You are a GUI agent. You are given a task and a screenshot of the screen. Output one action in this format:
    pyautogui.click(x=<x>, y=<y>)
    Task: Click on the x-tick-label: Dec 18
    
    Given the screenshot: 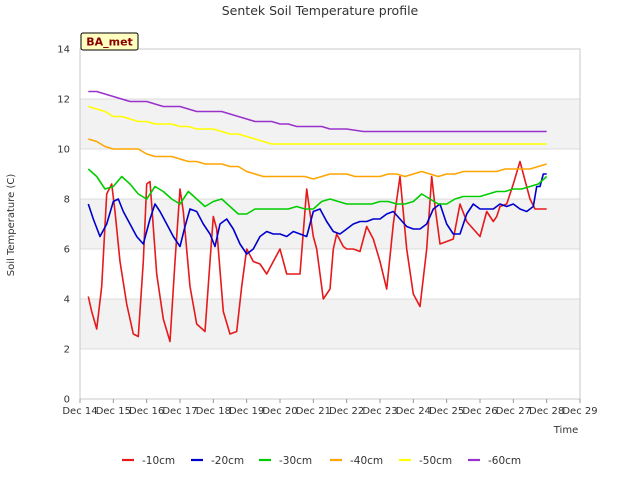 What is the action you would take?
    pyautogui.click(x=213, y=411)
    